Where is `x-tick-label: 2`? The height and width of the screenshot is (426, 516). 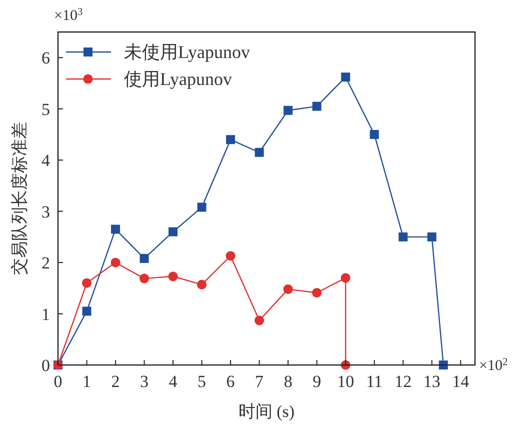
x-tick-label: 2 is located at coordinates (115, 381).